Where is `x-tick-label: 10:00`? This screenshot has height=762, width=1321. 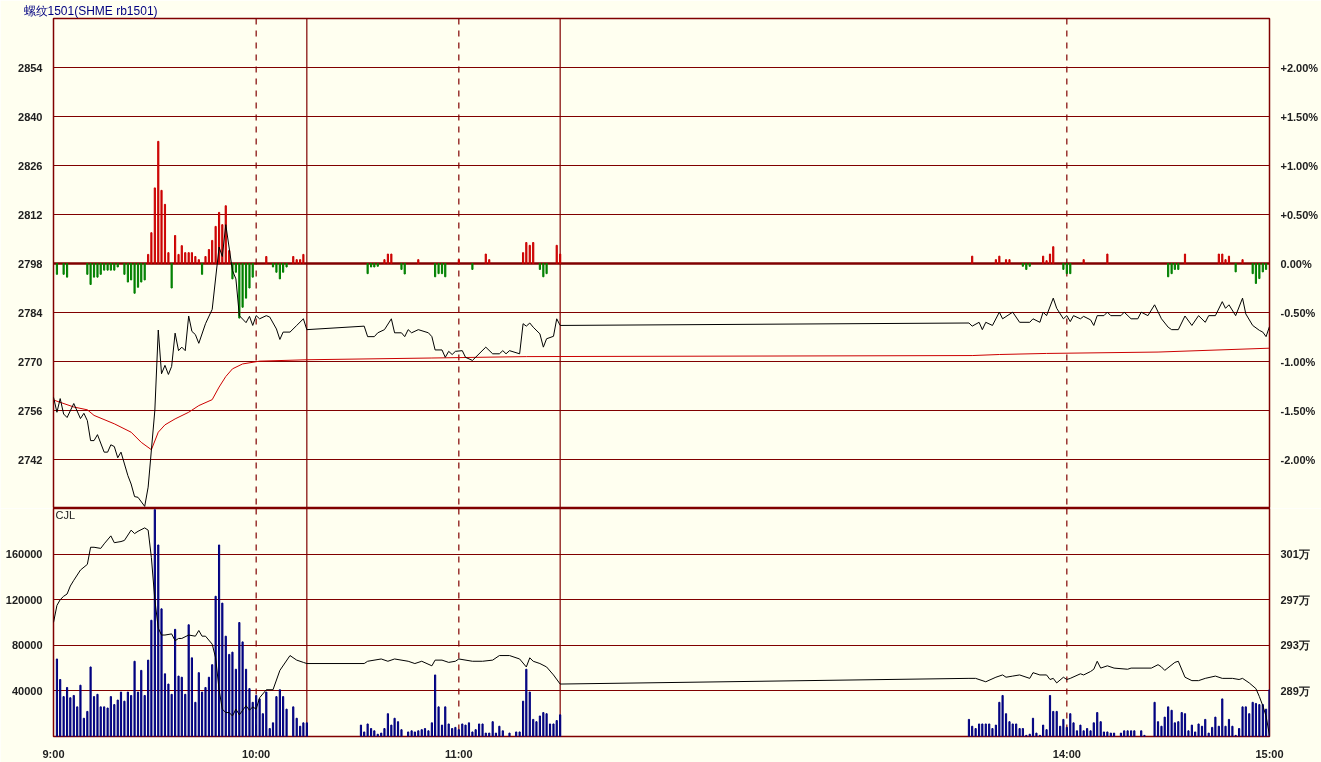 x-tick-label: 10:00 is located at coordinates (256, 753).